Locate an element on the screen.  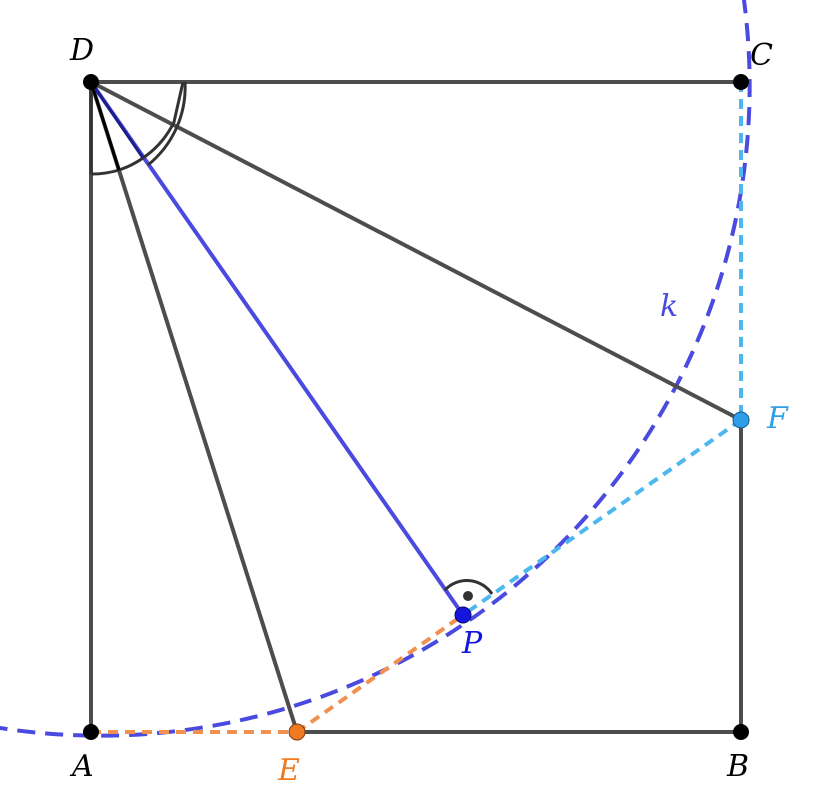
label-k: k is located at coordinates (669, 306).